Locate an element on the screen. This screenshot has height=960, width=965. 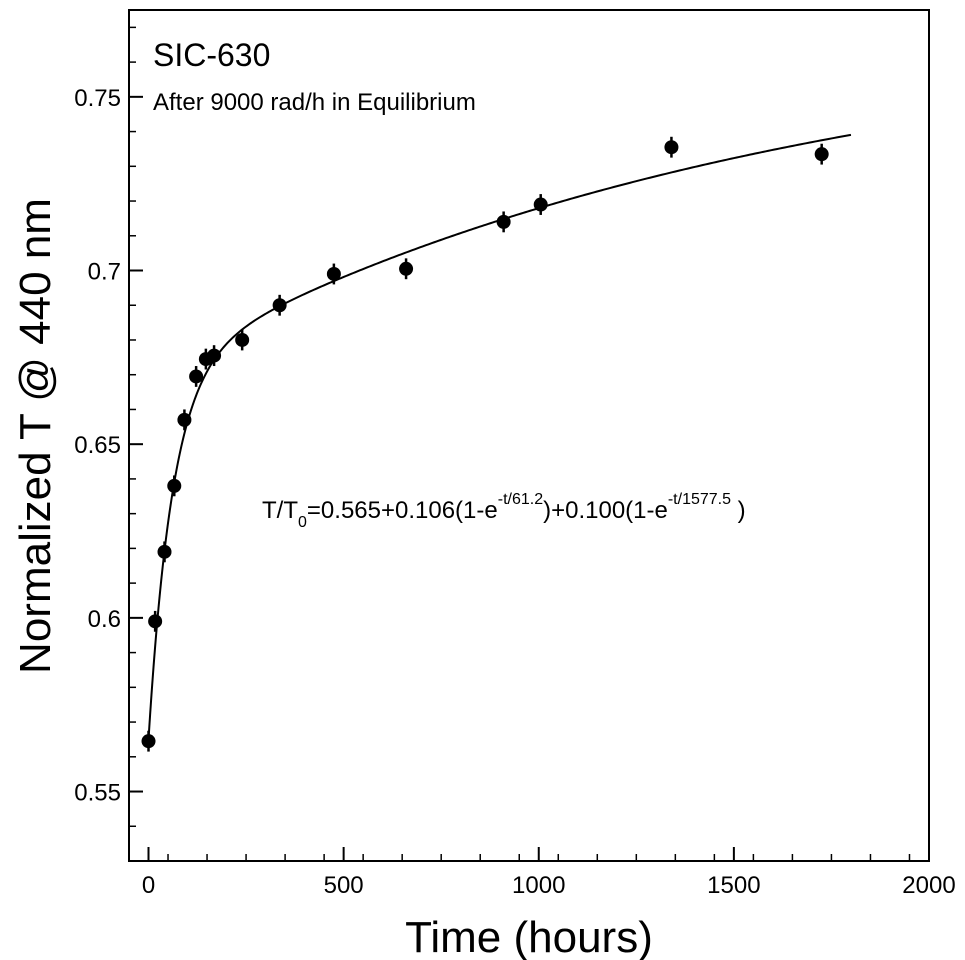
chart-subtitle: After 9000 rad/h in Equilibrium is located at coordinates (314, 102).